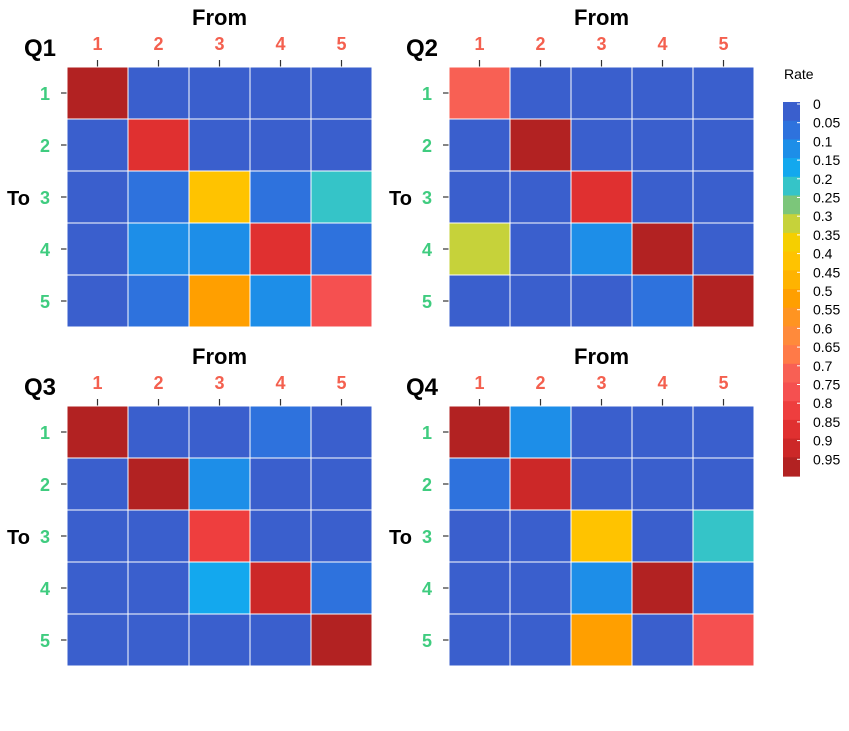  I want to click on panel-4-x-tick-label-4: 4, so click(662, 383).